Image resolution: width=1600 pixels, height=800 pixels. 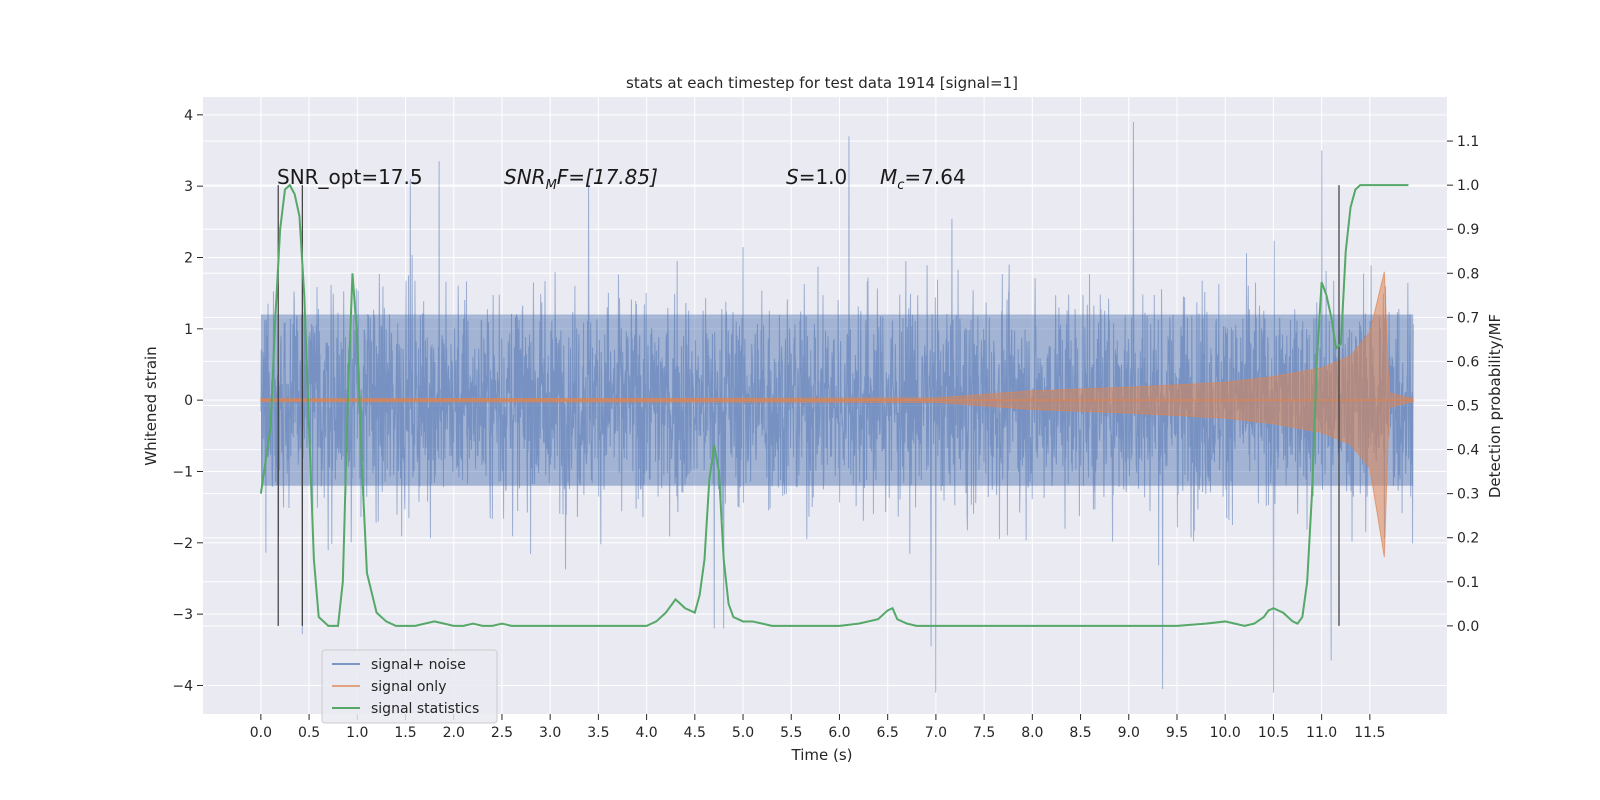 I want to click on x-tick-label: 7.0, so click(x=936, y=733).